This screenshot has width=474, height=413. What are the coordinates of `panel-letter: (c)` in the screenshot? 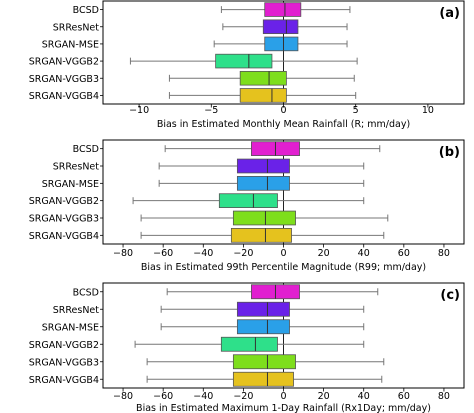 It's located at (450, 295).